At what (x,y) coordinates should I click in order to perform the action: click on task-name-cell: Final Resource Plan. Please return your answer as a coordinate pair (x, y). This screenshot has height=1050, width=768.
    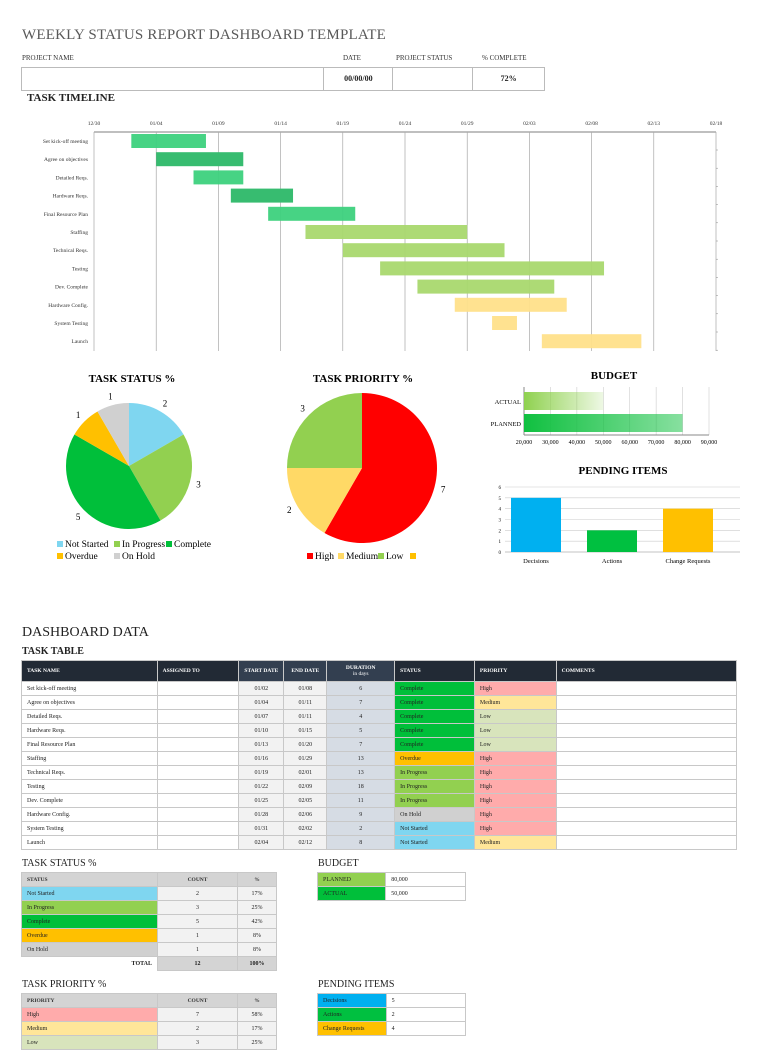
    Looking at the image, I should click on (89, 744).